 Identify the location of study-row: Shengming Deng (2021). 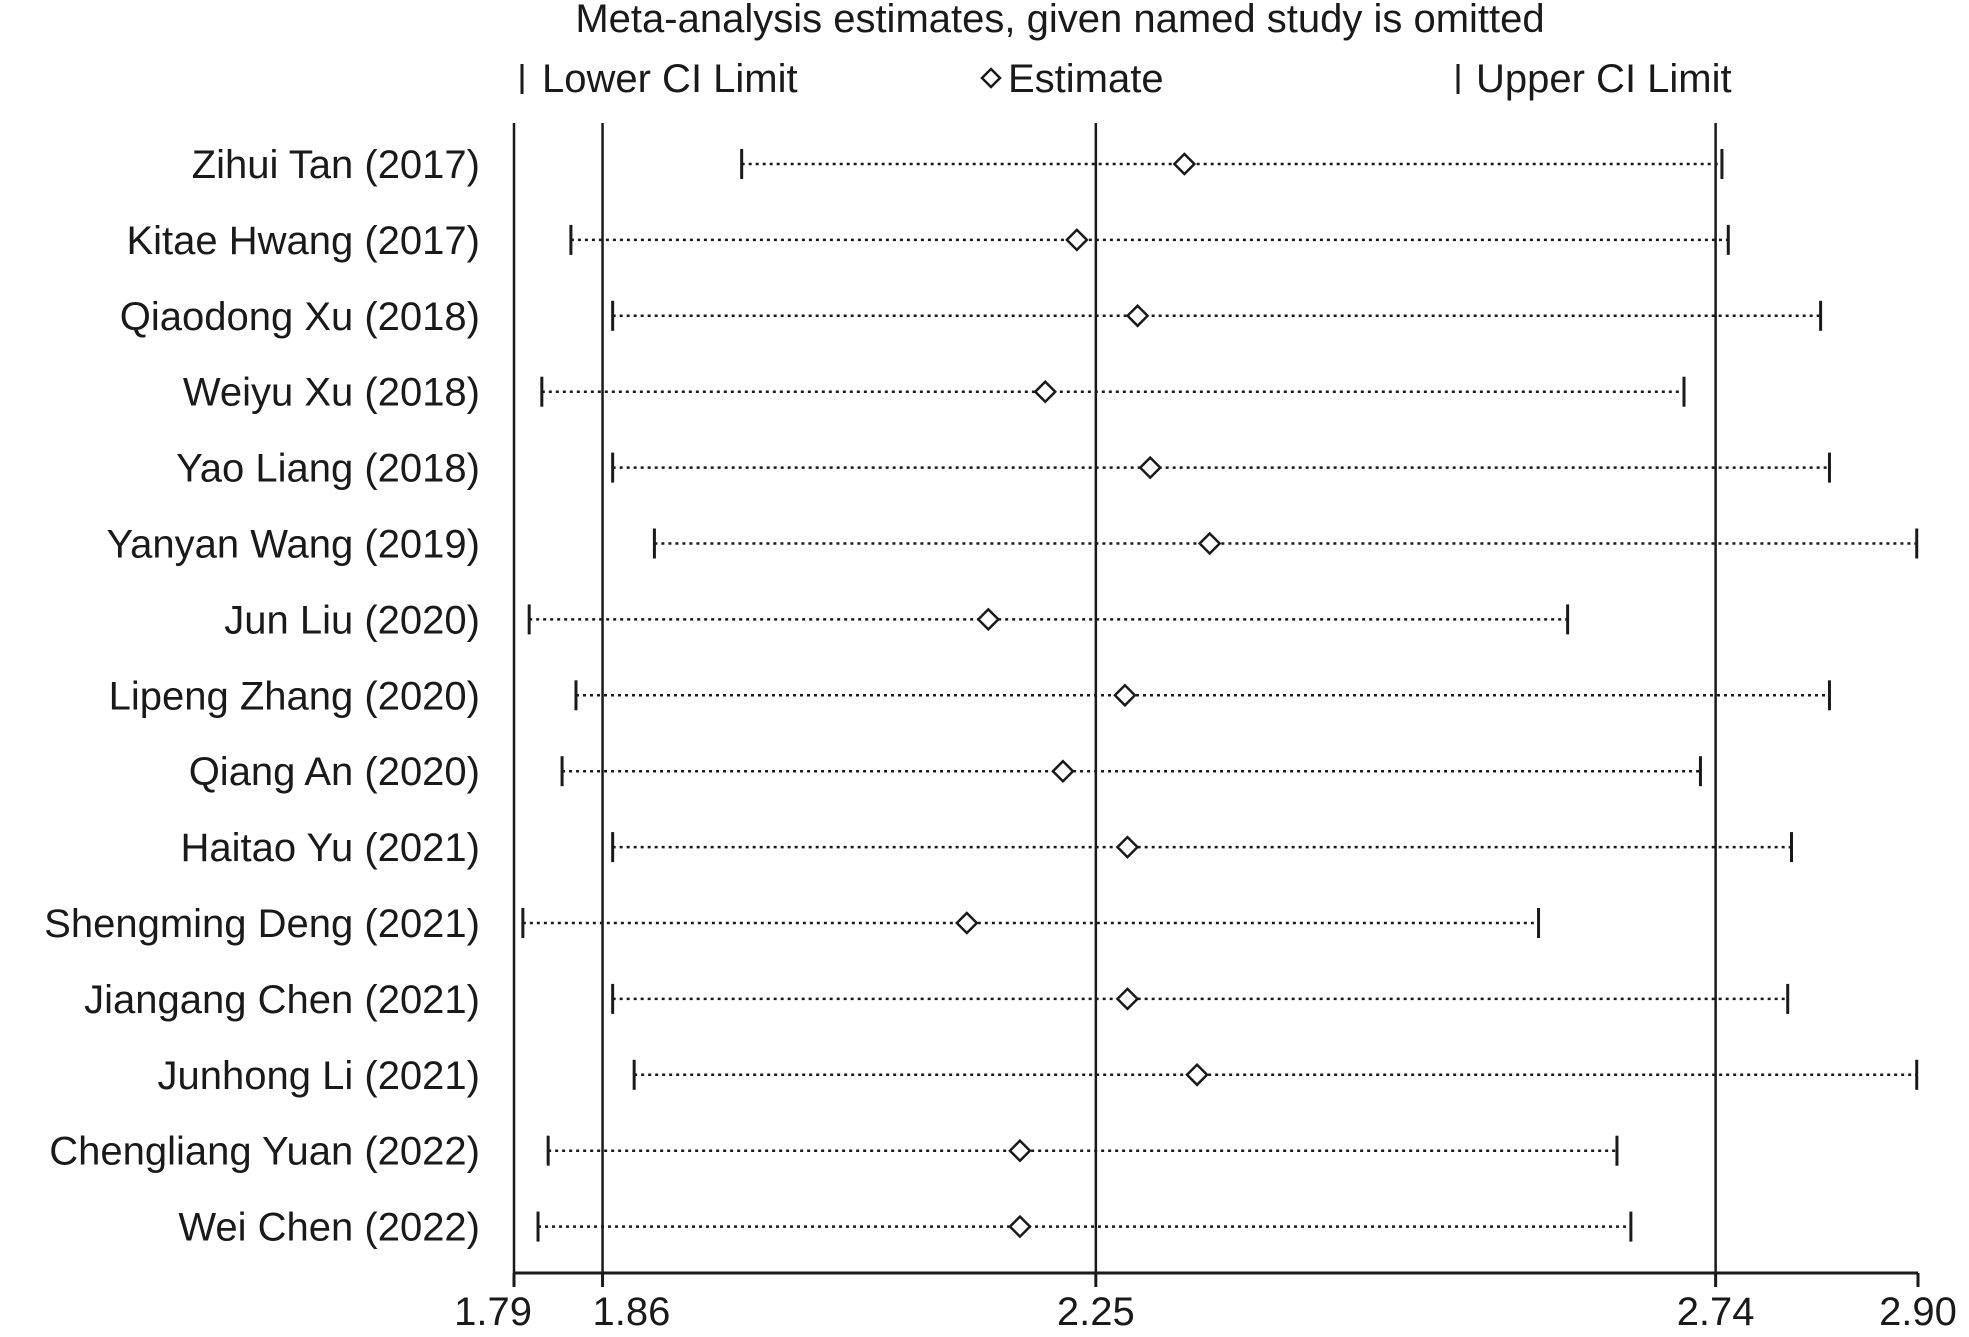
(792, 924).